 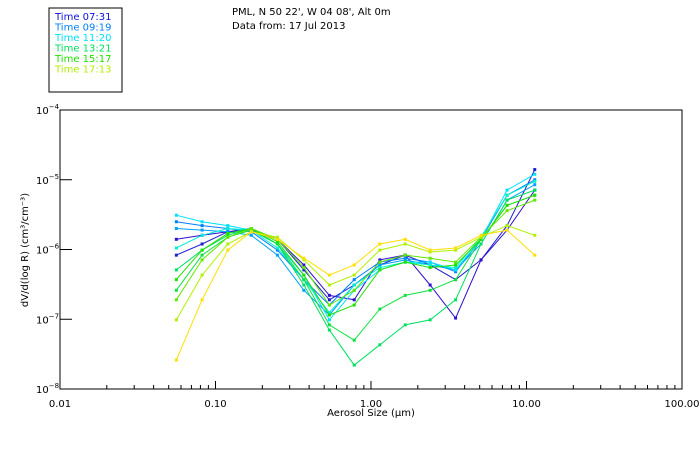 I want to click on y-tick-exponent: −8, so click(x=54, y=386).